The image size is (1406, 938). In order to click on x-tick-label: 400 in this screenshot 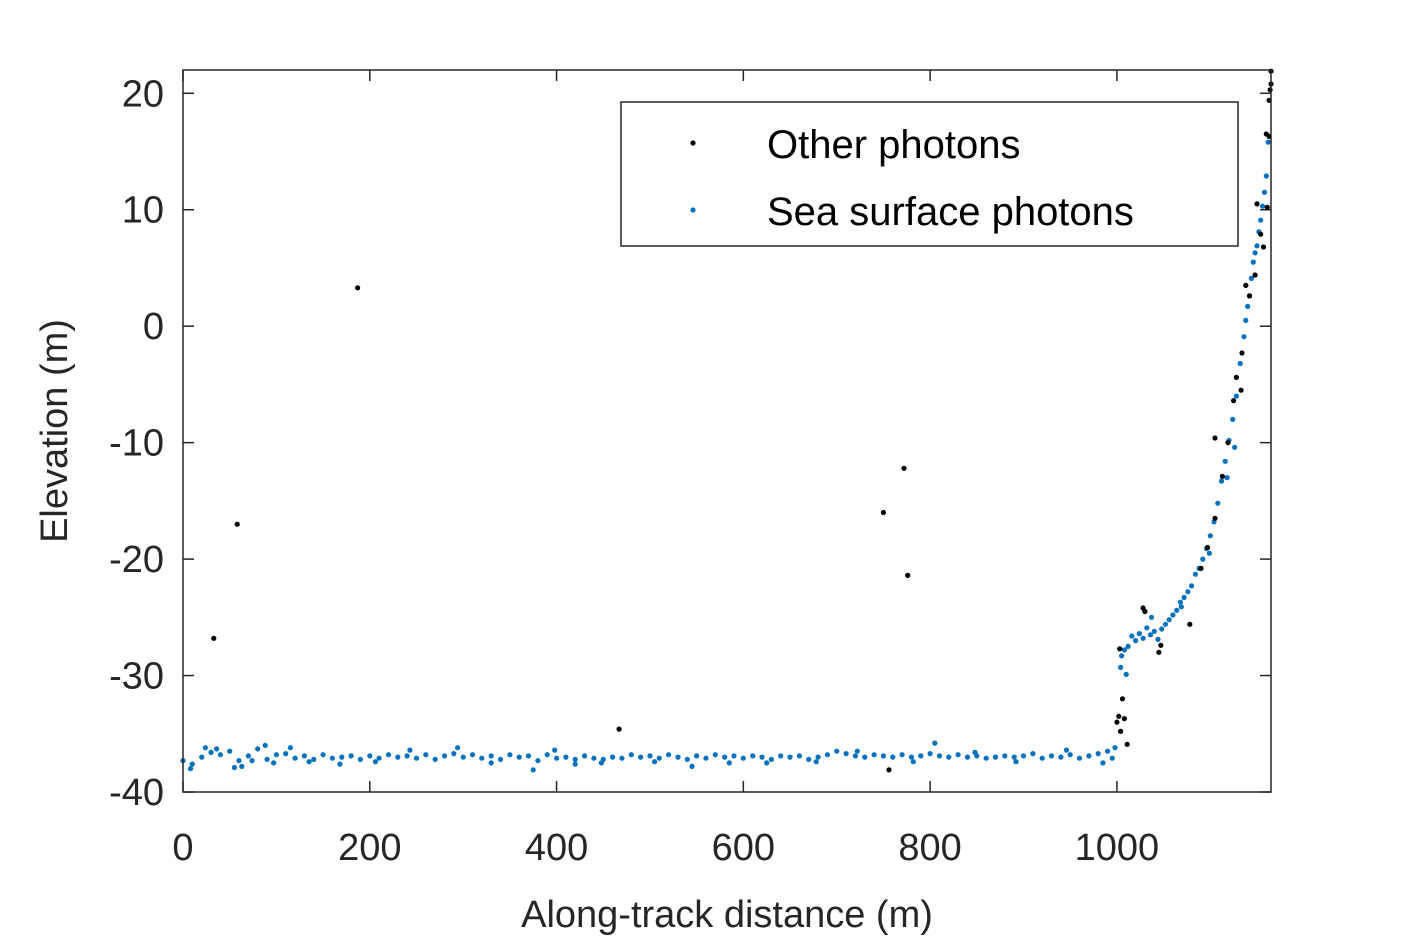, I will do `click(556, 848)`.